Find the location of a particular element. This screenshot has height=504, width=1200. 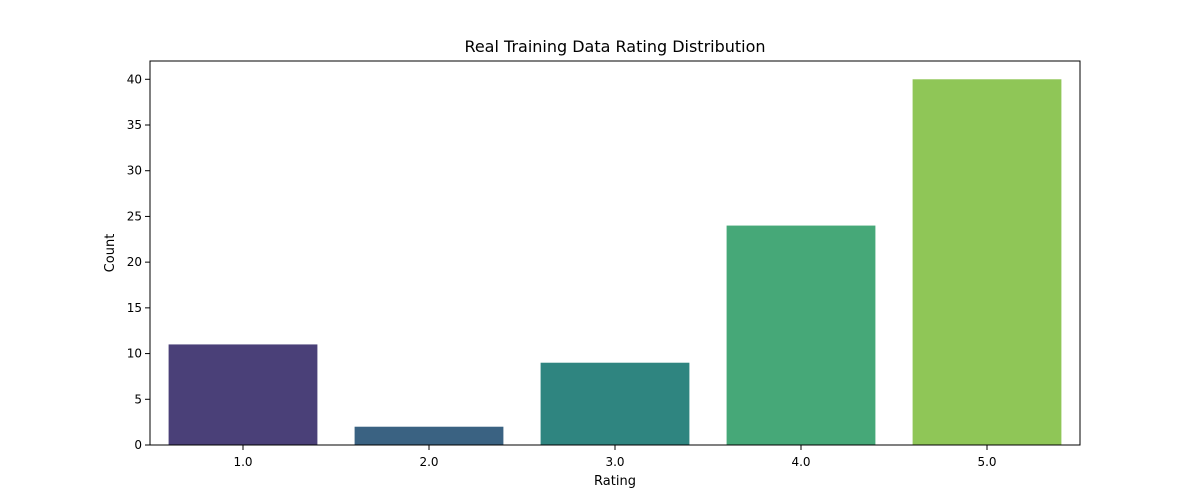

x-tick-label: 4.0 is located at coordinates (800, 462).